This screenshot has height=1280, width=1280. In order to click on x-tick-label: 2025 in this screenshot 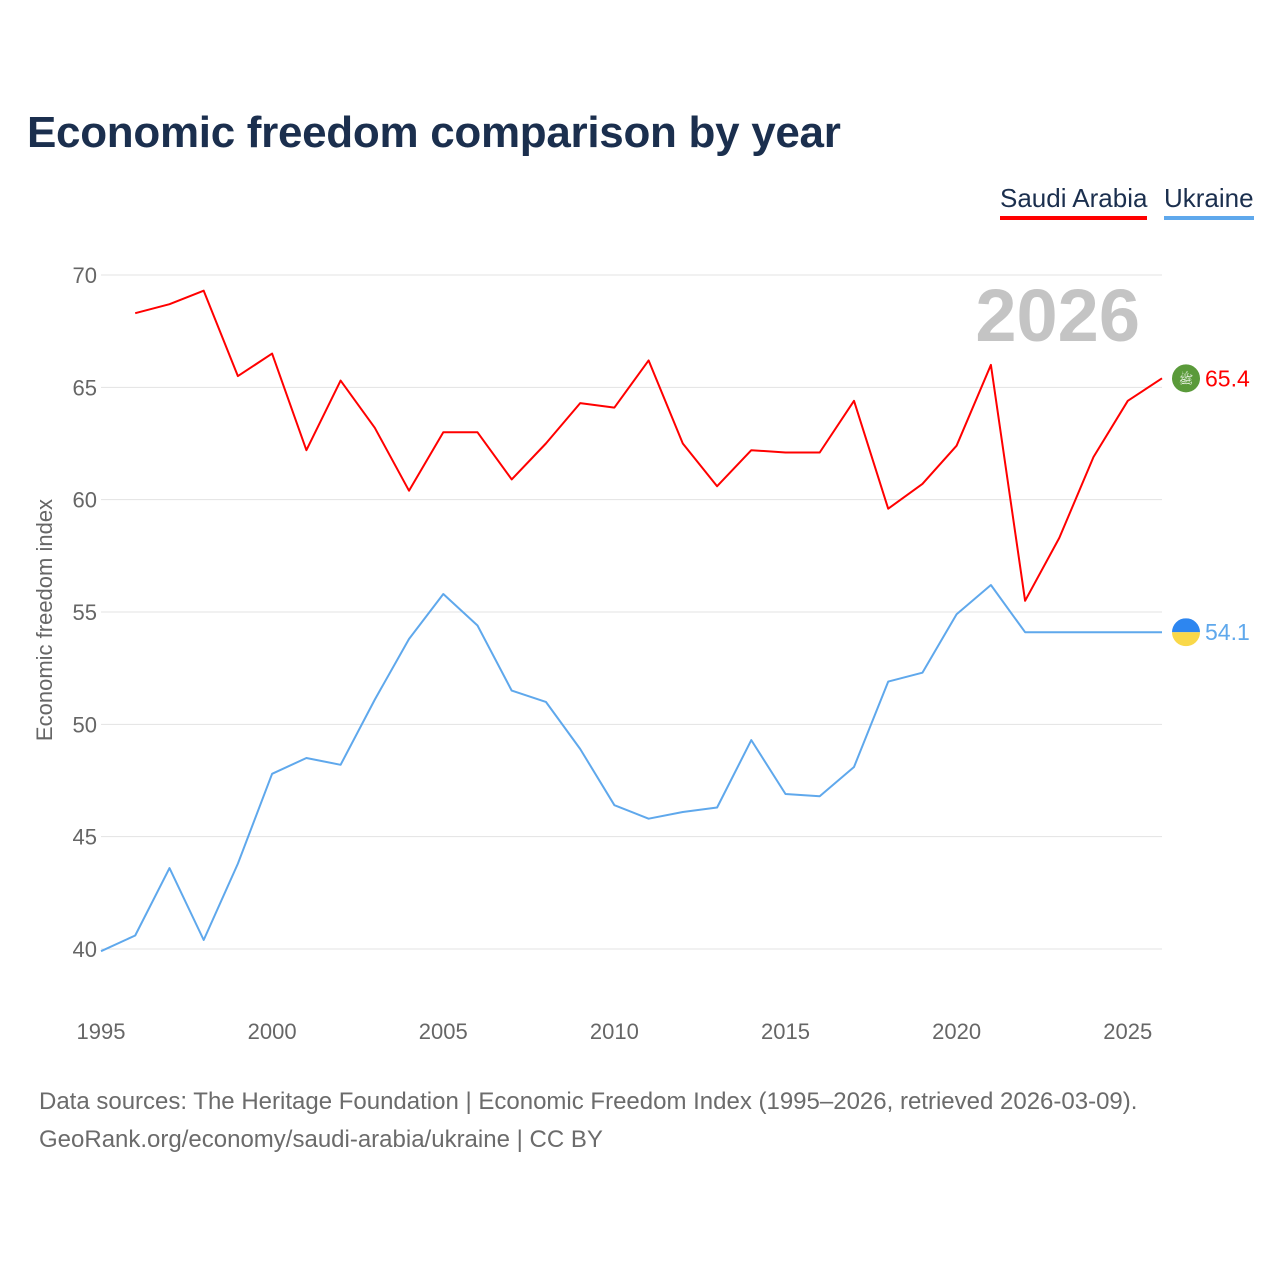, I will do `click(1127, 1031)`.